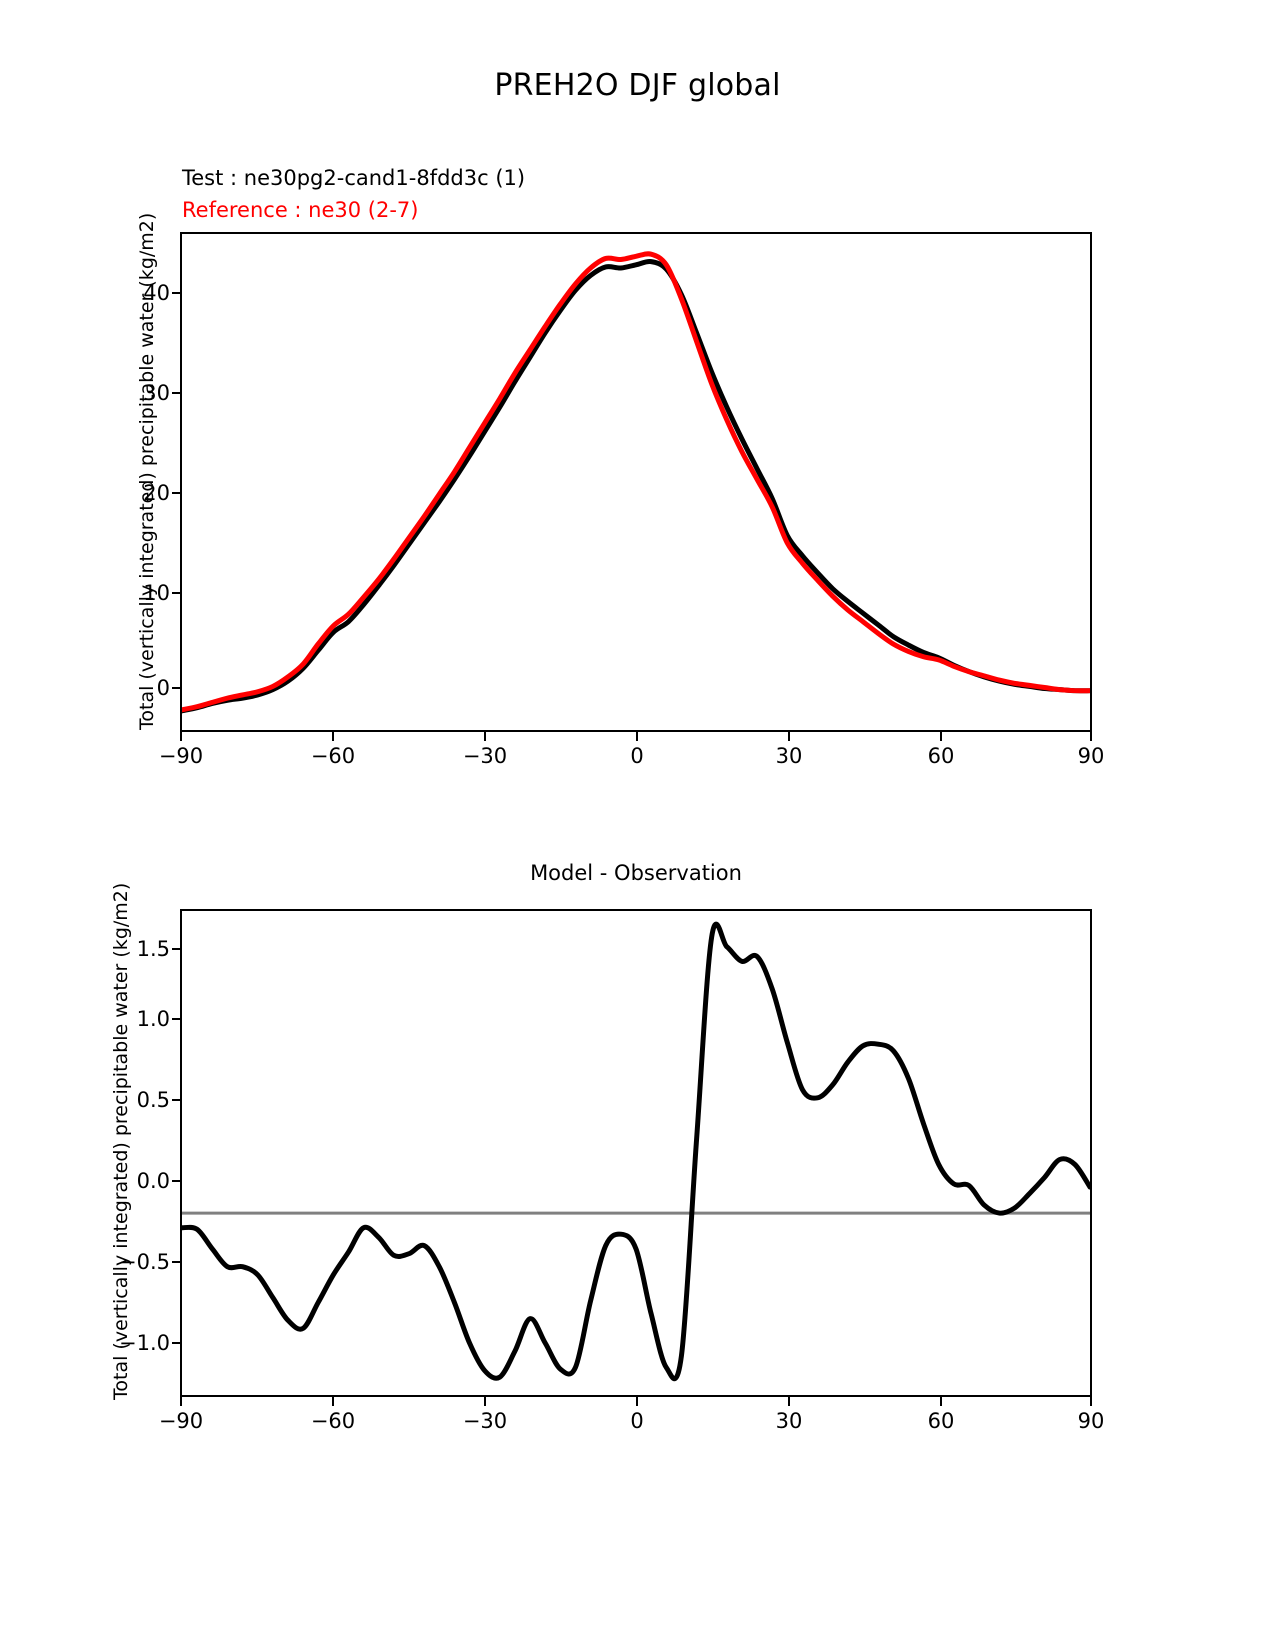 The width and height of the screenshot is (1275, 1650). What do you see at coordinates (181, 1421) in the screenshot?
I see `x-tick-bot-0: −90` at bounding box center [181, 1421].